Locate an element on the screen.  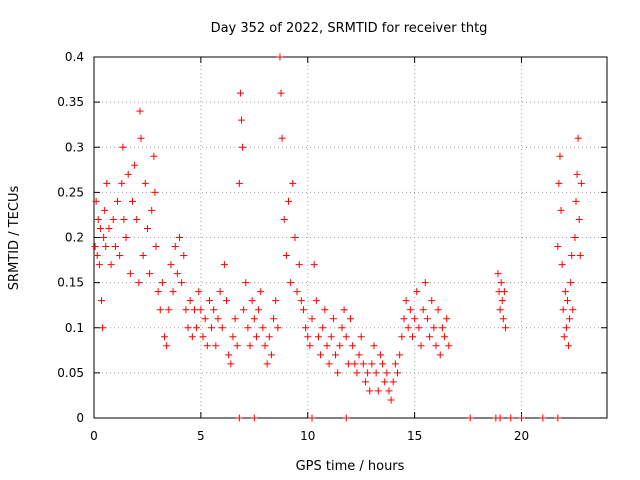
y-tick-label: 0.35 is located at coordinates (70, 102).